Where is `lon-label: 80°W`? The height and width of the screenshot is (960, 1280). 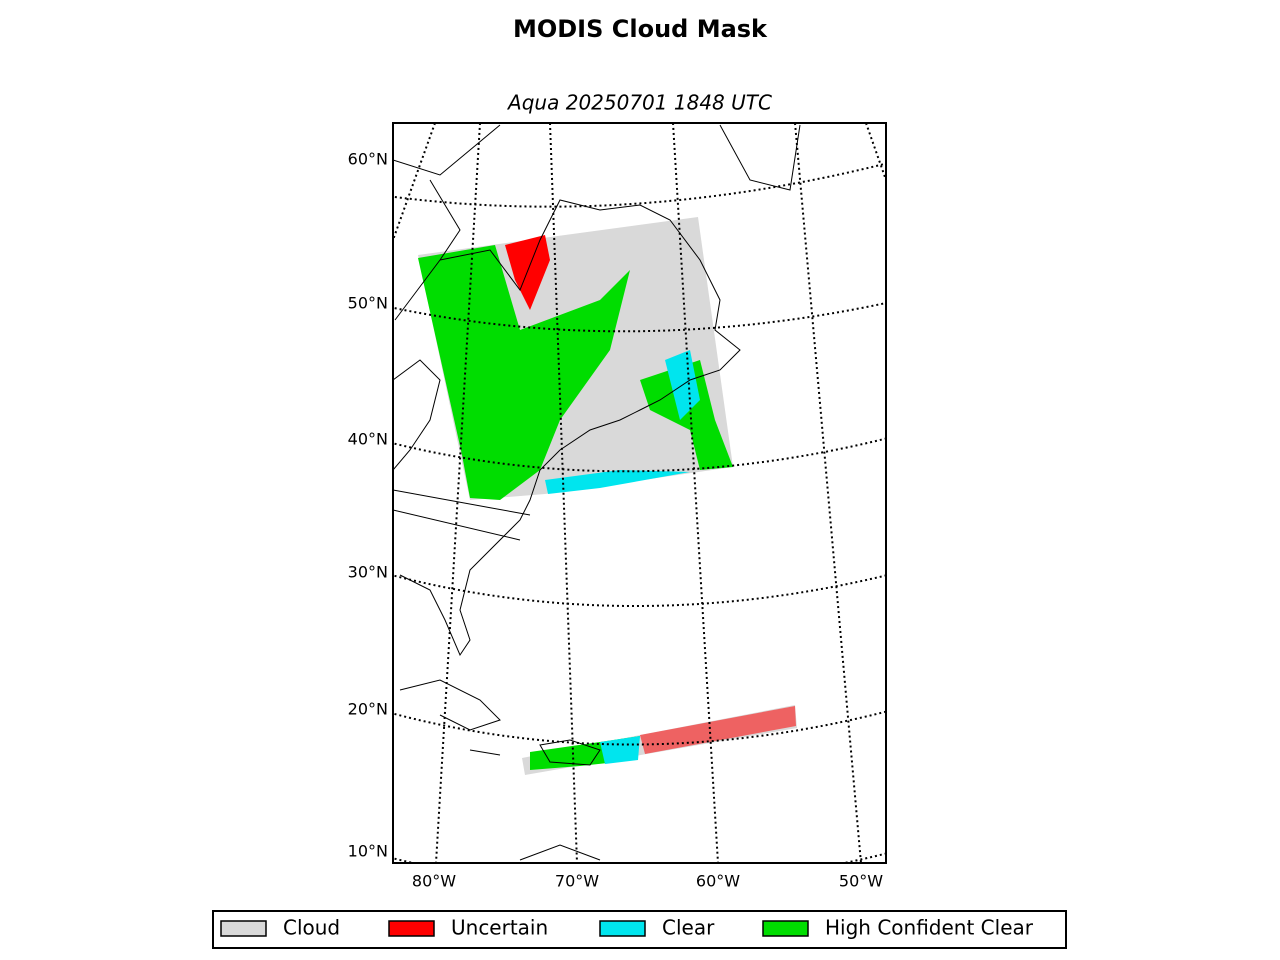
lon-label: 80°W is located at coordinates (434, 881).